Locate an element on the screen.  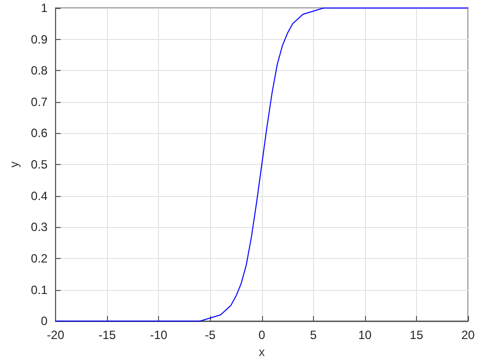
y-tick-label: 0 is located at coordinates (44, 321).